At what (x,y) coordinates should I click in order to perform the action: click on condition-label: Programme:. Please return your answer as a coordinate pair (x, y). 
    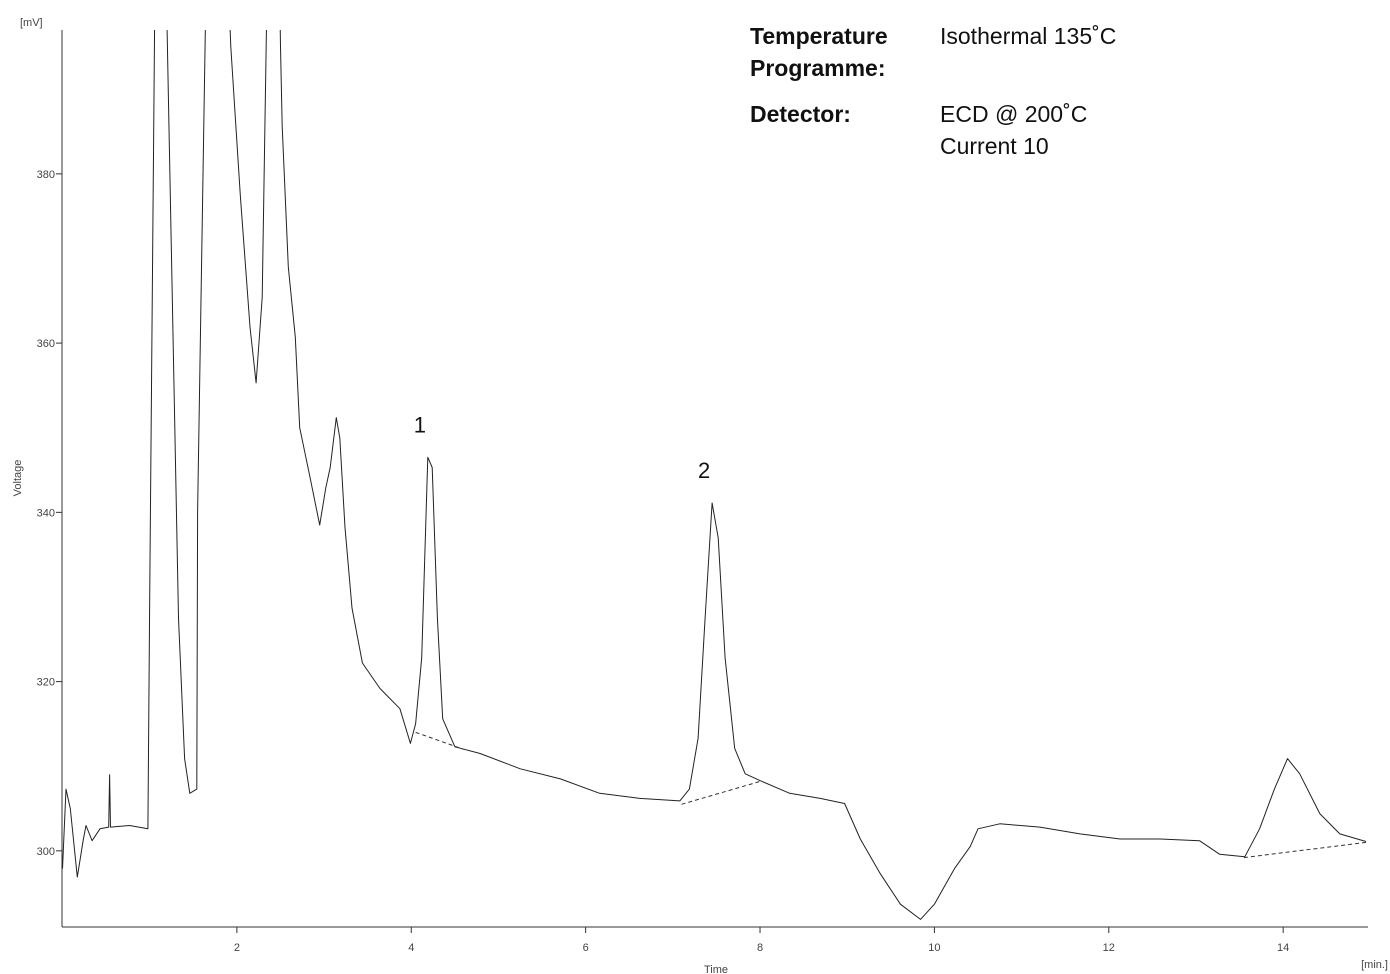
    Looking at the image, I should click on (817, 68).